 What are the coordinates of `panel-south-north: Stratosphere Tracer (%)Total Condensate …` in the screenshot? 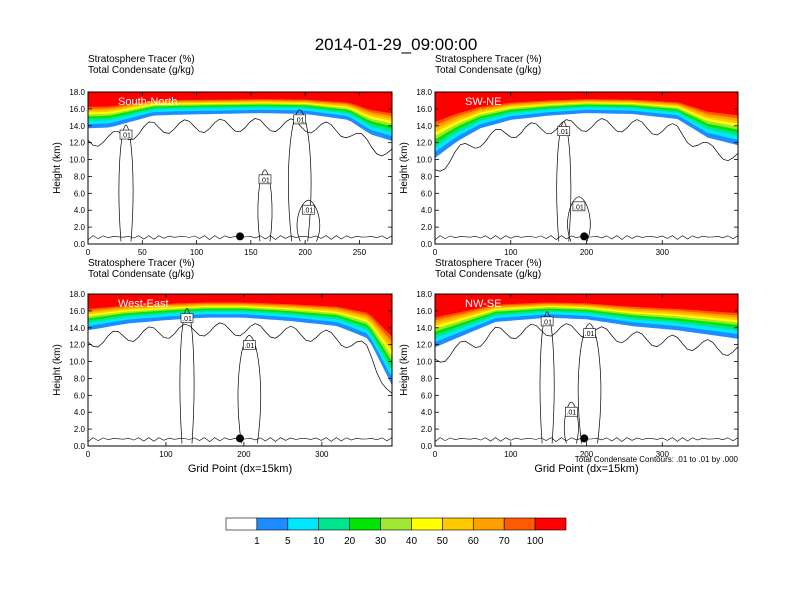 It's located at (222, 155).